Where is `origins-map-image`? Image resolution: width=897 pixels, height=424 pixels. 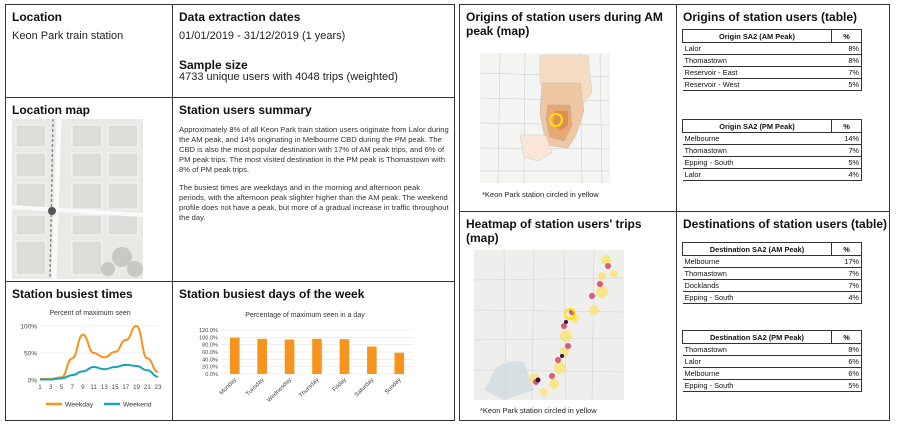
origins-map-image is located at coordinates (545, 118).